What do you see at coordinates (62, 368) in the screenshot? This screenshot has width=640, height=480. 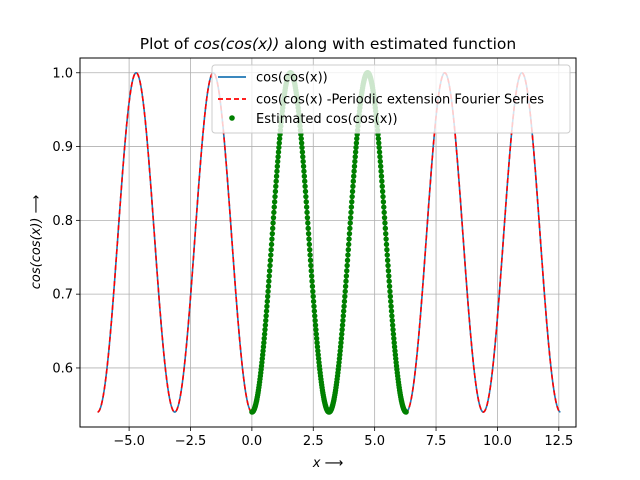 I see `y-tick-label: 0.6` at bounding box center [62, 368].